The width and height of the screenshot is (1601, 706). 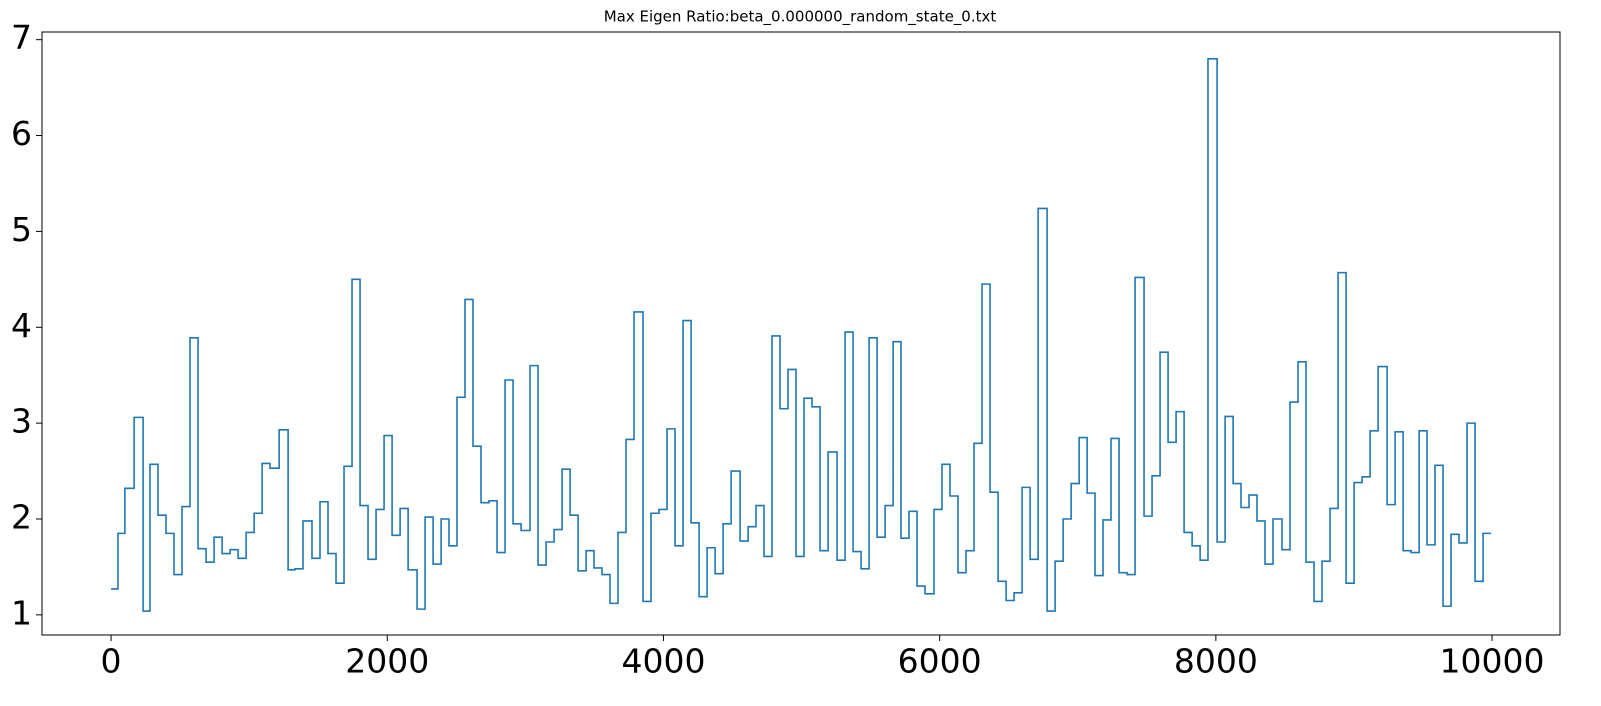 What do you see at coordinates (663, 661) in the screenshot?
I see `x-tick-label: 4000` at bounding box center [663, 661].